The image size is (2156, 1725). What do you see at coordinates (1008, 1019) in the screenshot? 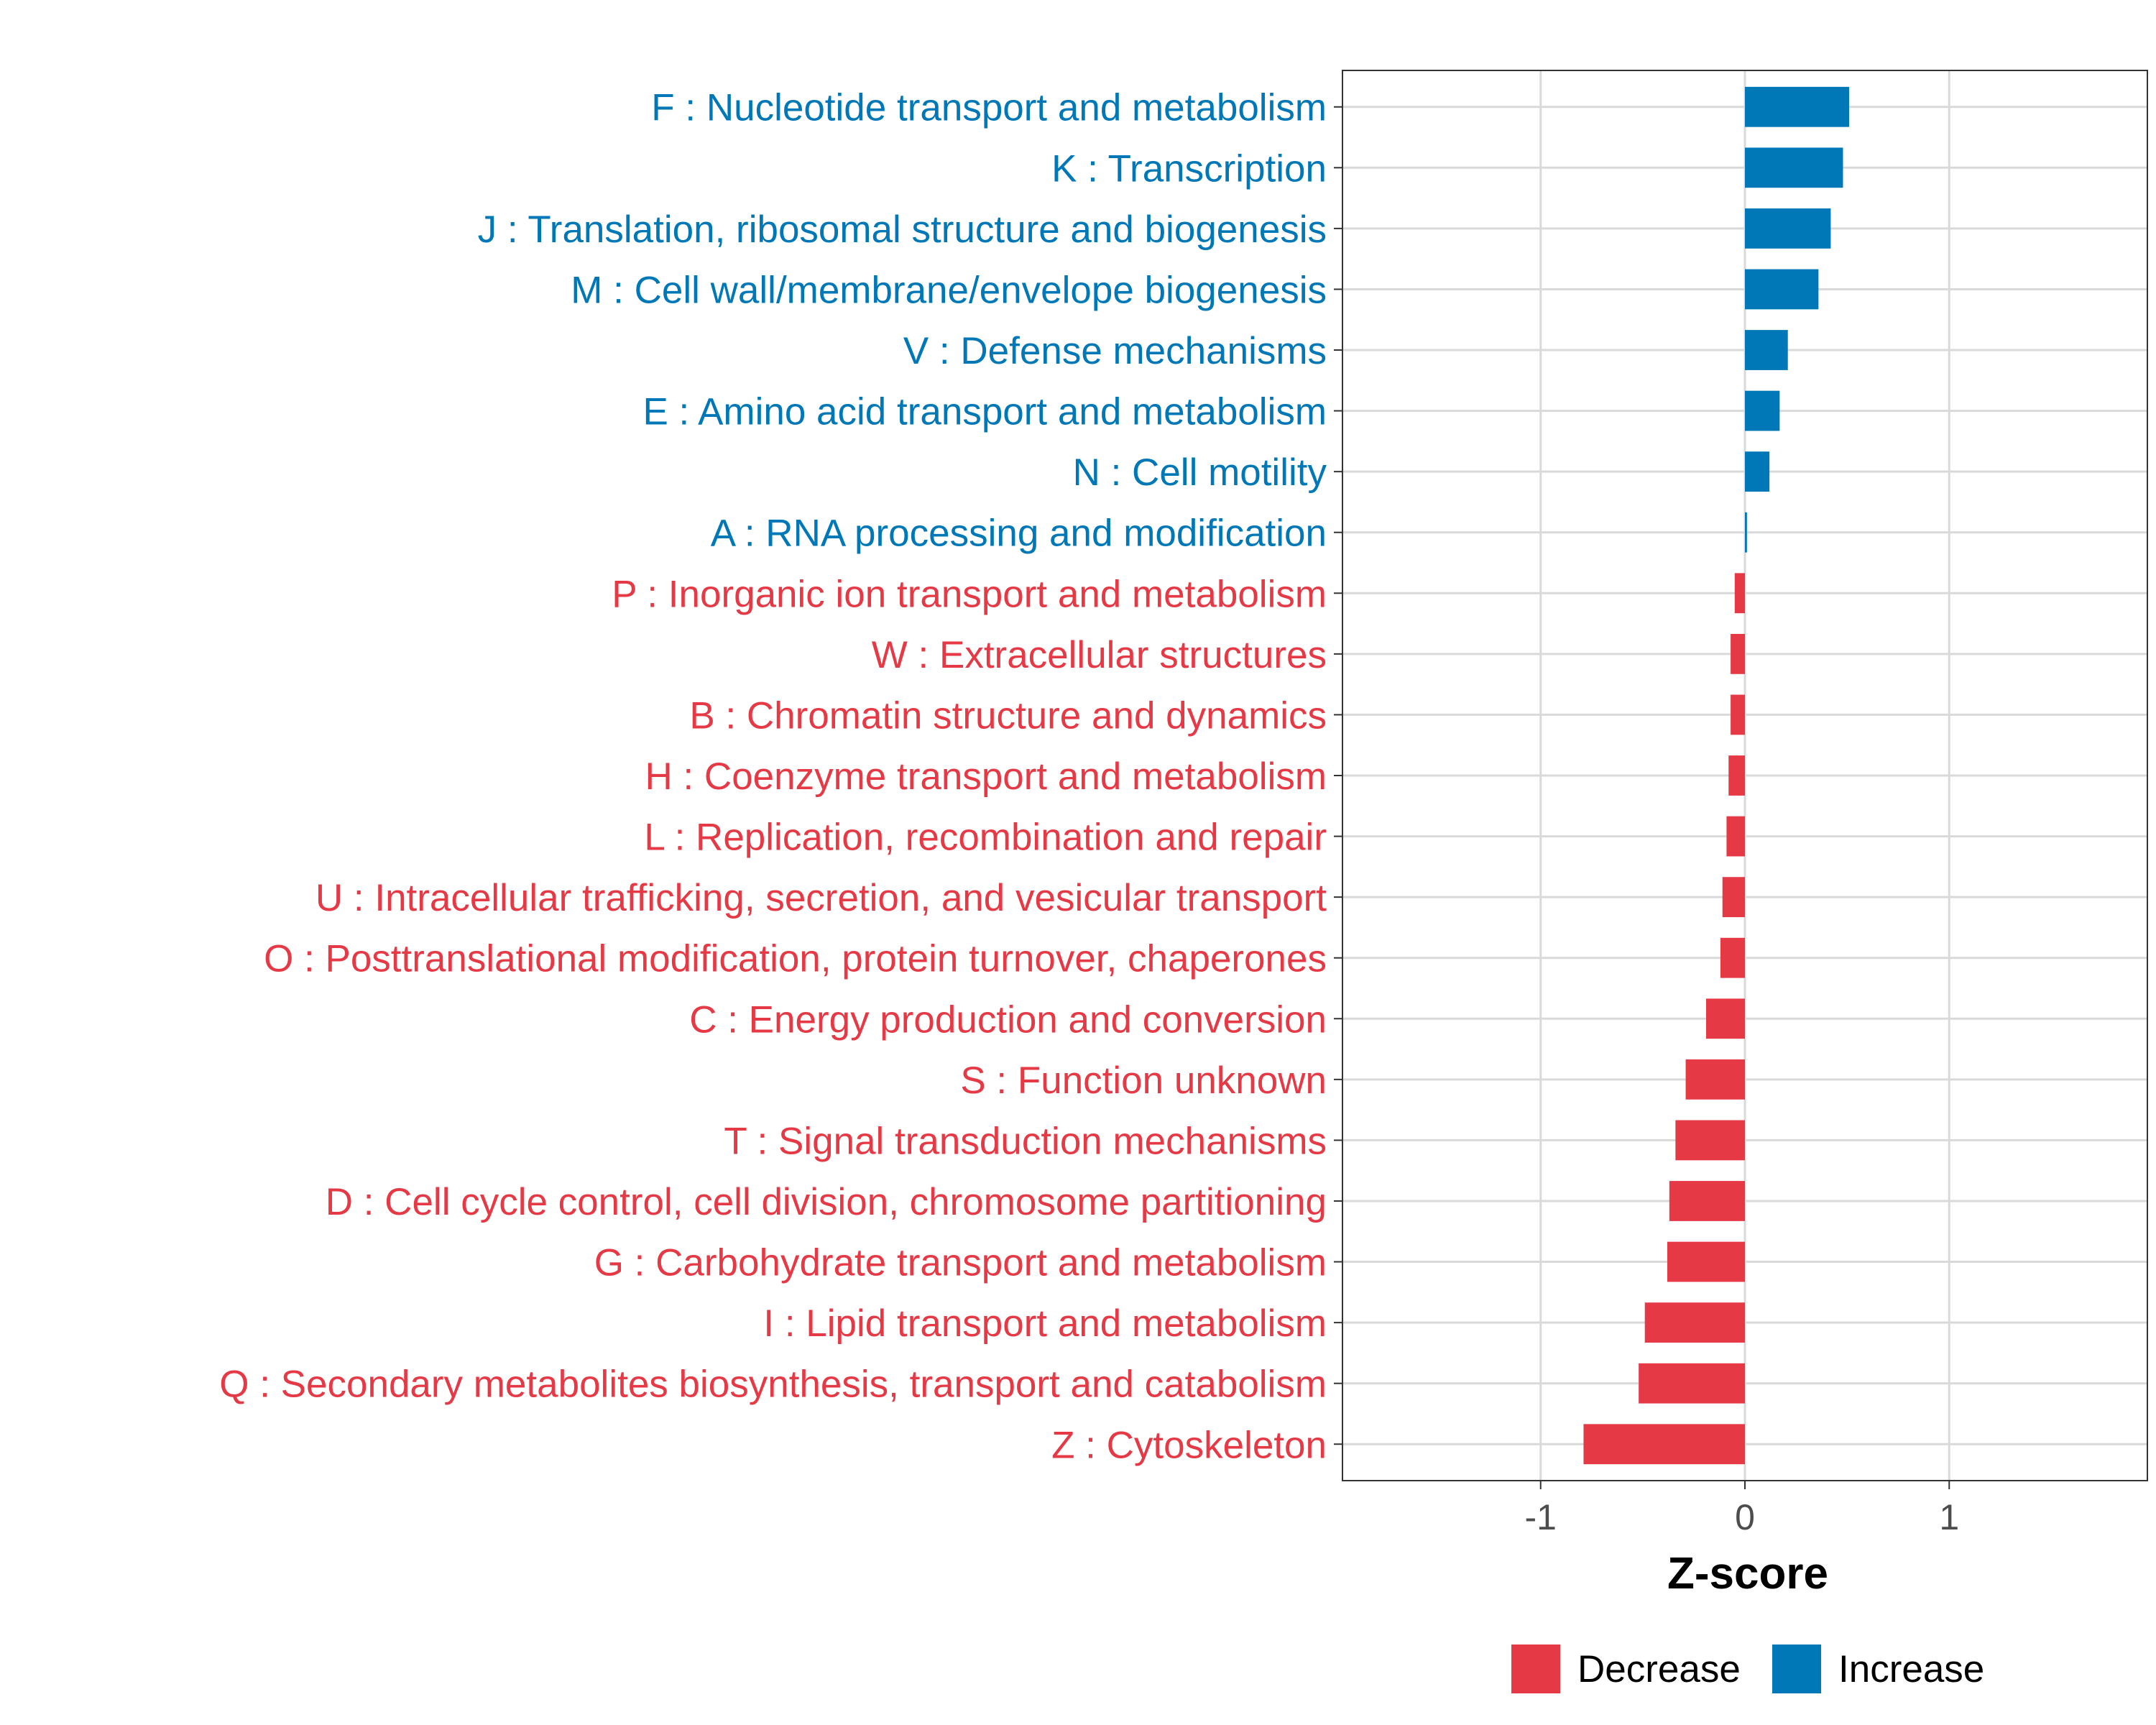
I see `y-category-label: C : Energy production and conversion` at bounding box center [1008, 1019].